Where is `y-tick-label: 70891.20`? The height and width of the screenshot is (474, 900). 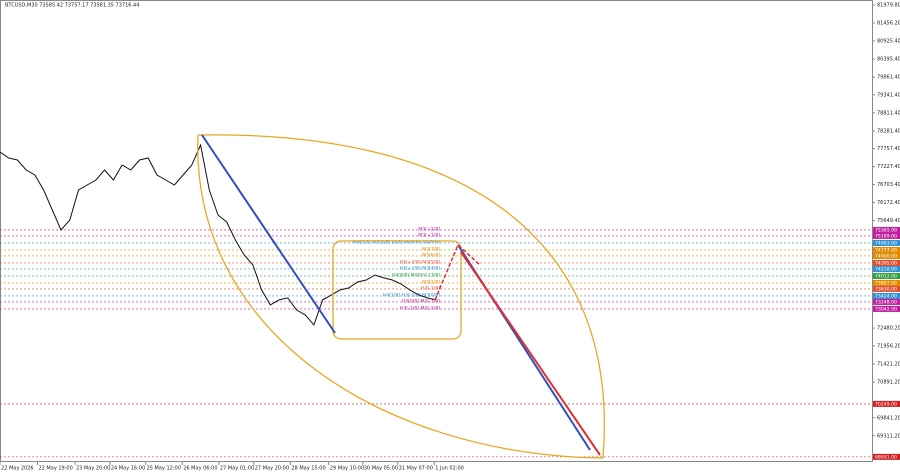 y-tick-label: 70891.20 is located at coordinates (888, 383).